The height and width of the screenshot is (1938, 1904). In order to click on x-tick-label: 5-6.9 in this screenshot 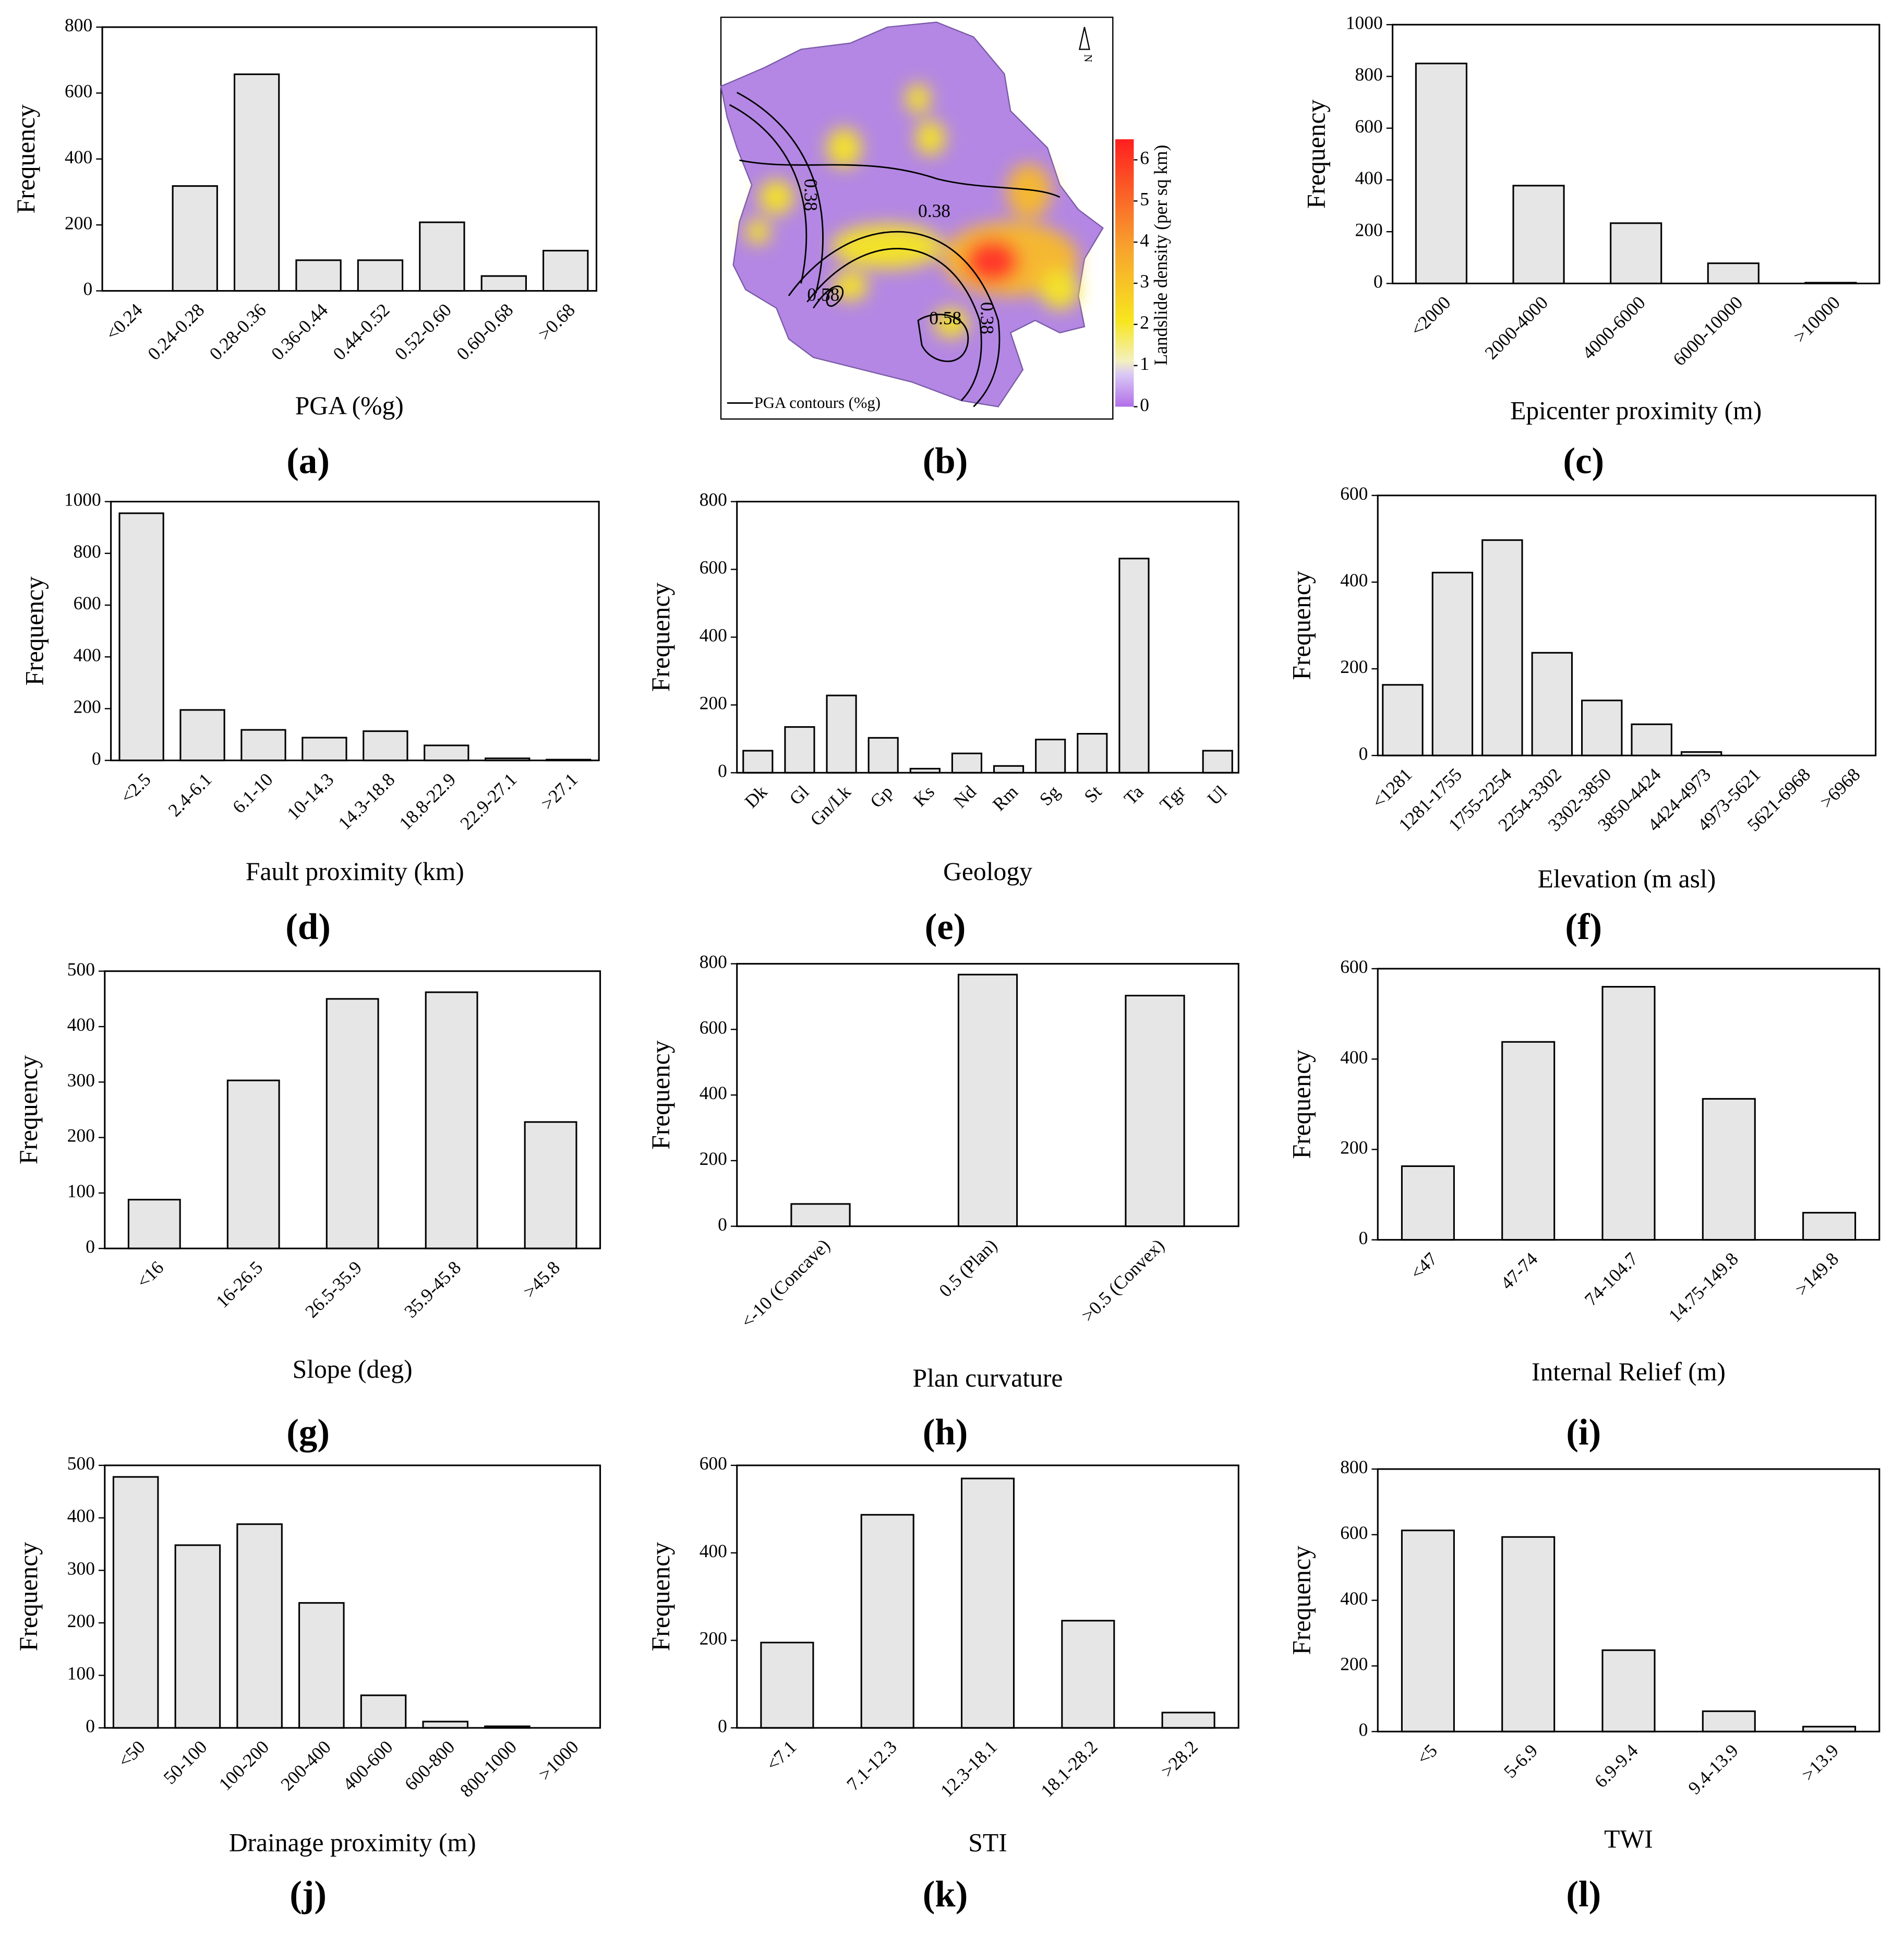, I will do `click(1520, 1760)`.